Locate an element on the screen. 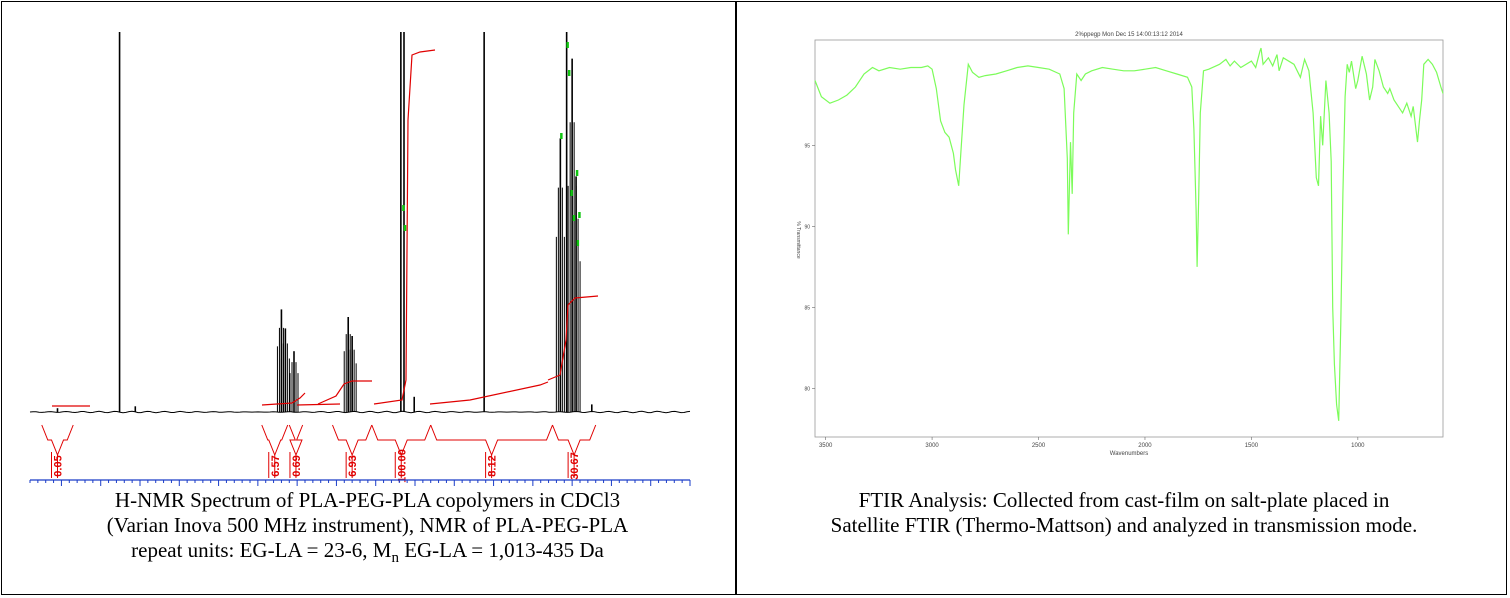 The height and width of the screenshot is (598, 1510). nmr-caption-line-3-post: EG-LA = 1,013-435 Da is located at coordinates (501, 550).